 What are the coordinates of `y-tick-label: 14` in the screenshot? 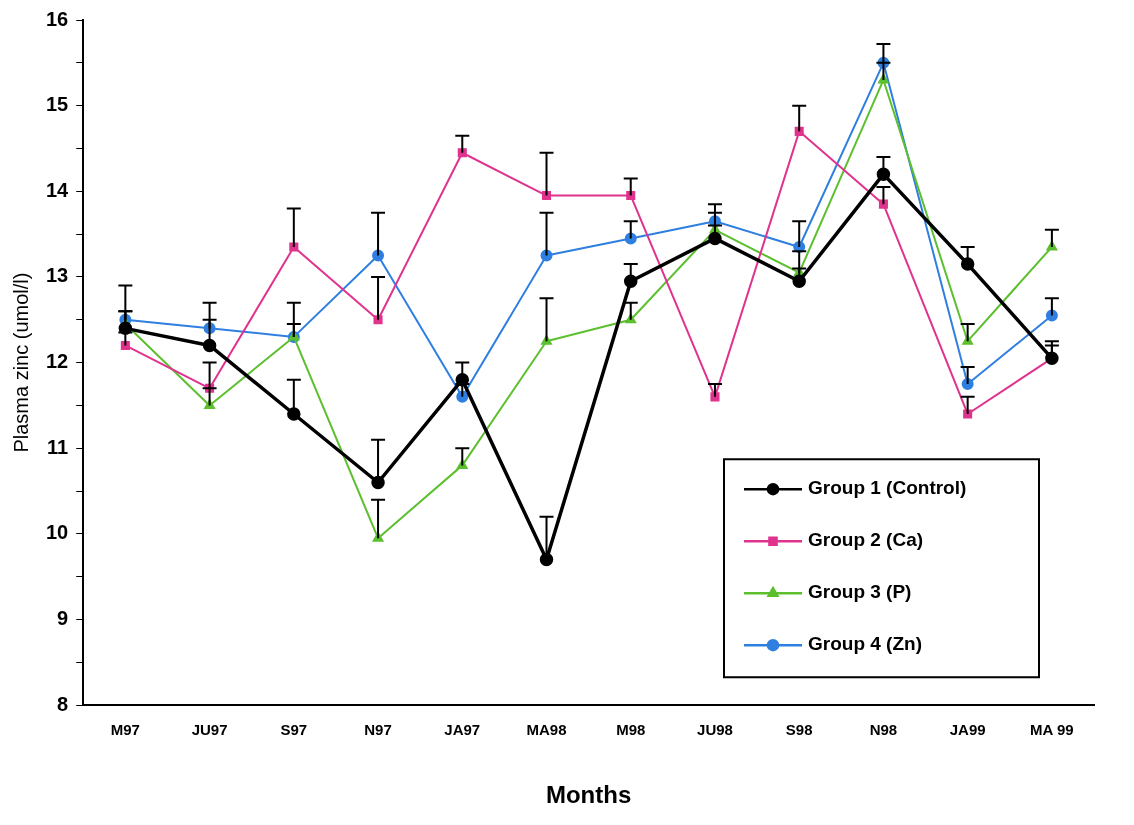 It's located at (58, 189).